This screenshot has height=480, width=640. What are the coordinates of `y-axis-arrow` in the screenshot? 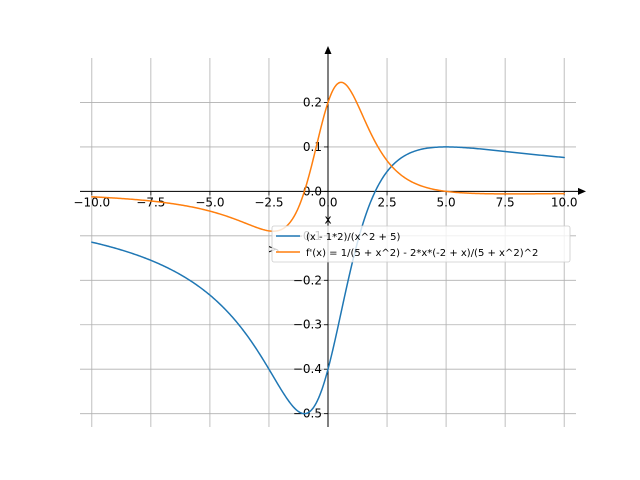 It's located at (328, 50).